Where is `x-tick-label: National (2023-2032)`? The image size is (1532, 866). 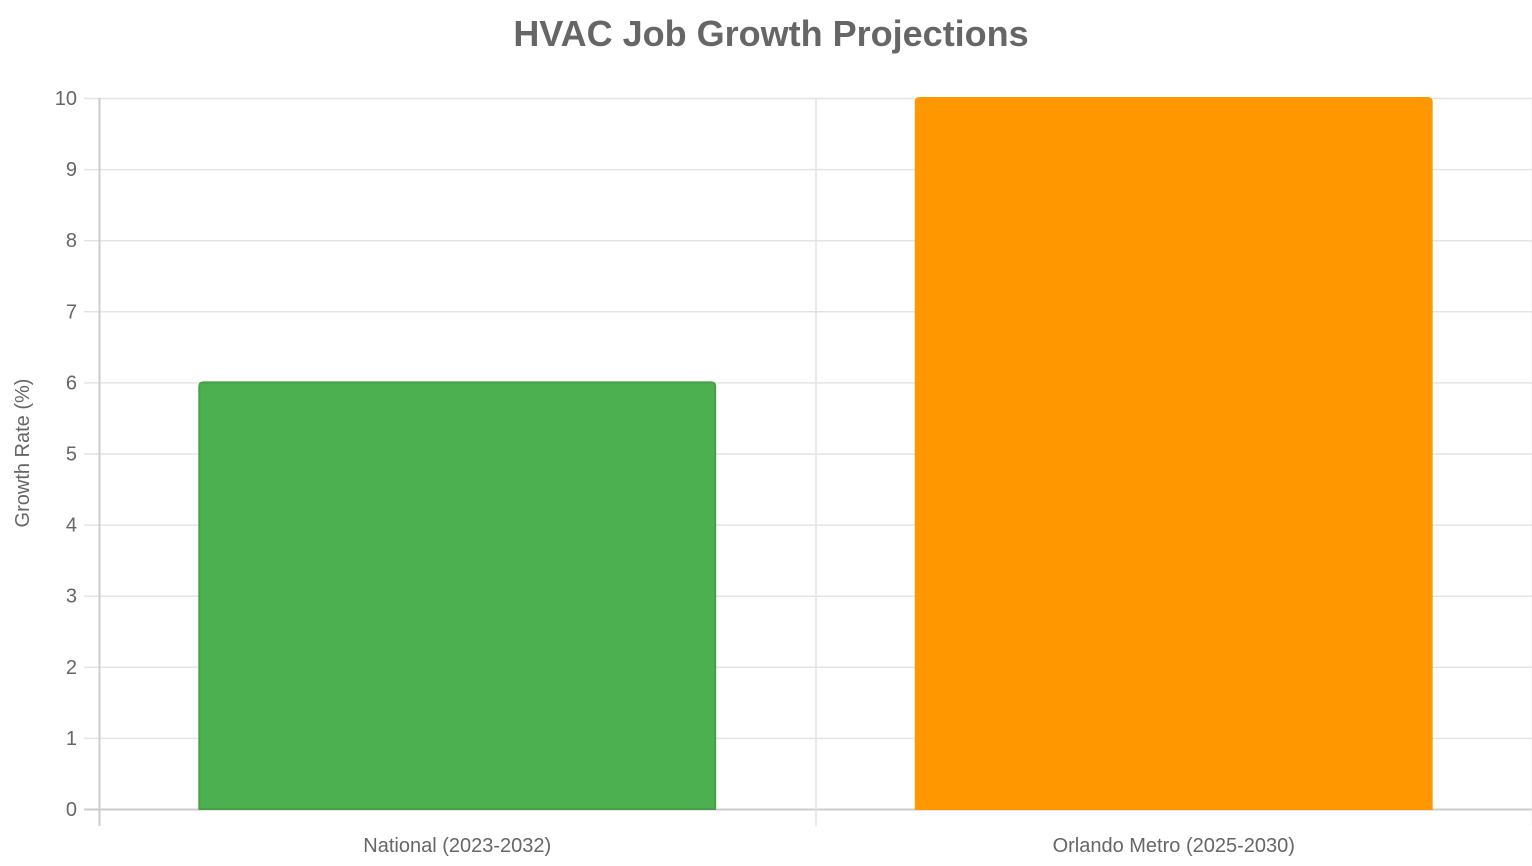
x-tick-label: National (2023-2032) is located at coordinates (457, 846).